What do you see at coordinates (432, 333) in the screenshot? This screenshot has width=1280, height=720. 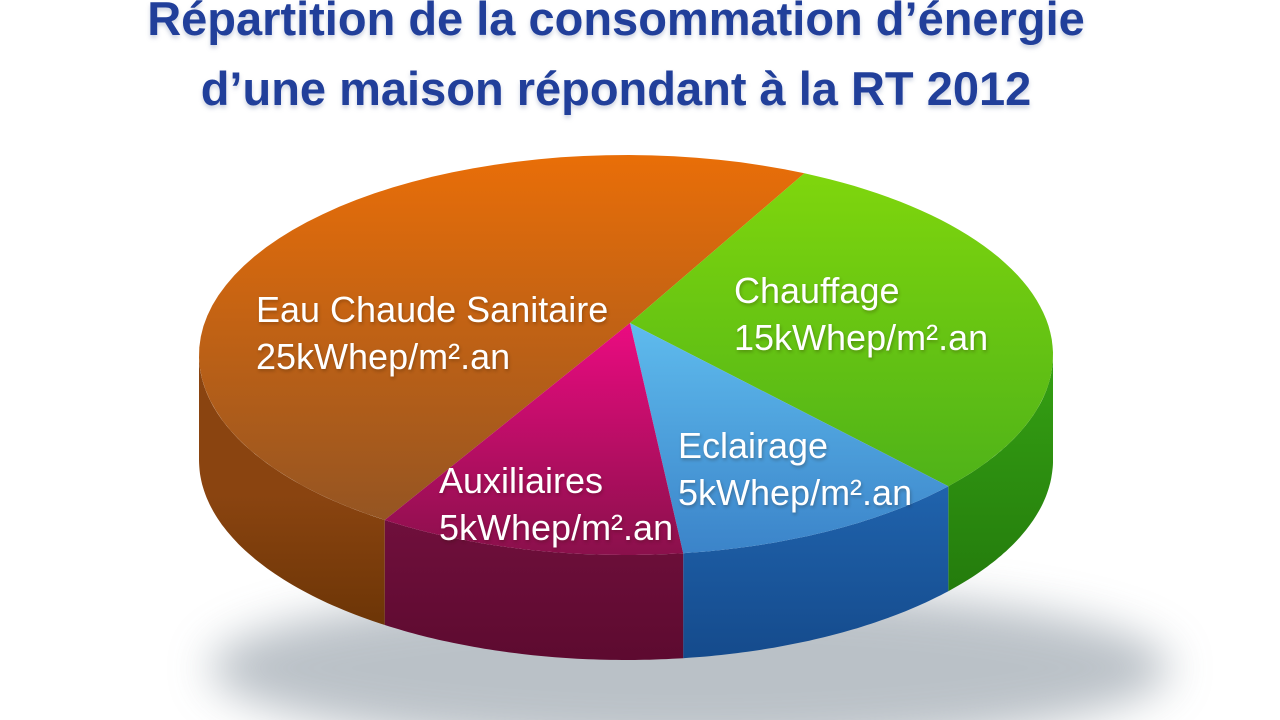 I see `slice-label-eau-chaude-sanitaire: Eau Chaude Sanitaire 25kWhep/m².an` at bounding box center [432, 333].